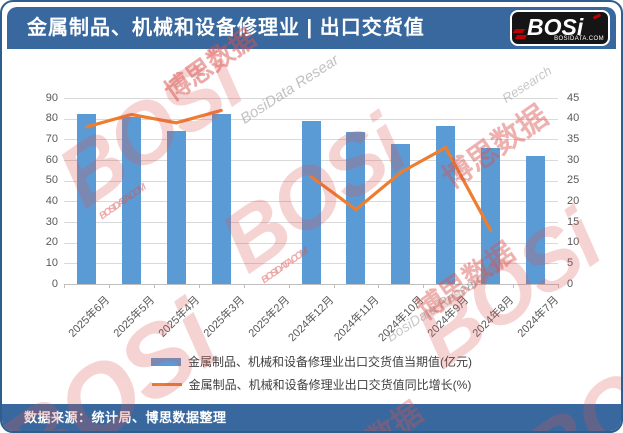 The height and width of the screenshot is (433, 623). Describe the element at coordinates (330, 362) in the screenshot. I see `legend-bar-label: 金属制品、机械和设备修理业出口交货值当期值(亿元)` at that location.